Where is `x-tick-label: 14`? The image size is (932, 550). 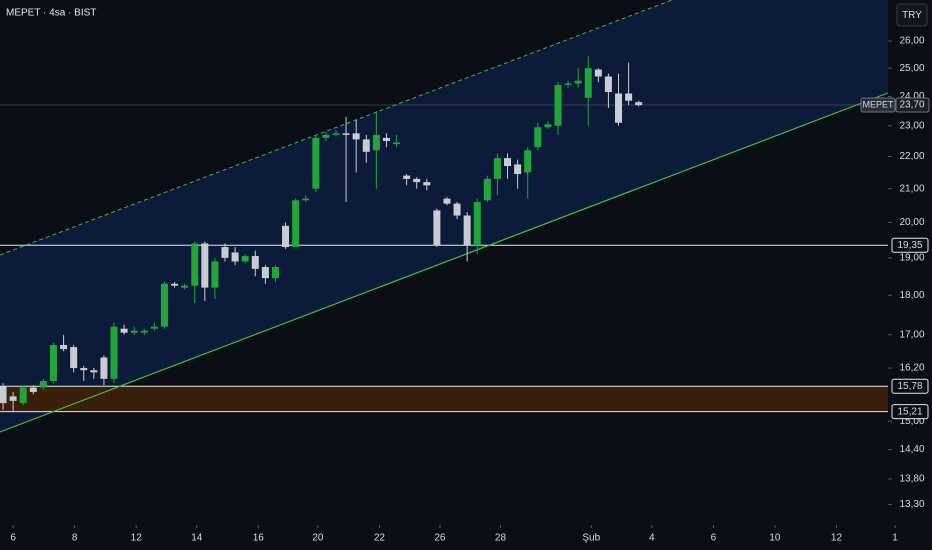 x-tick-label: 14 is located at coordinates (197, 538).